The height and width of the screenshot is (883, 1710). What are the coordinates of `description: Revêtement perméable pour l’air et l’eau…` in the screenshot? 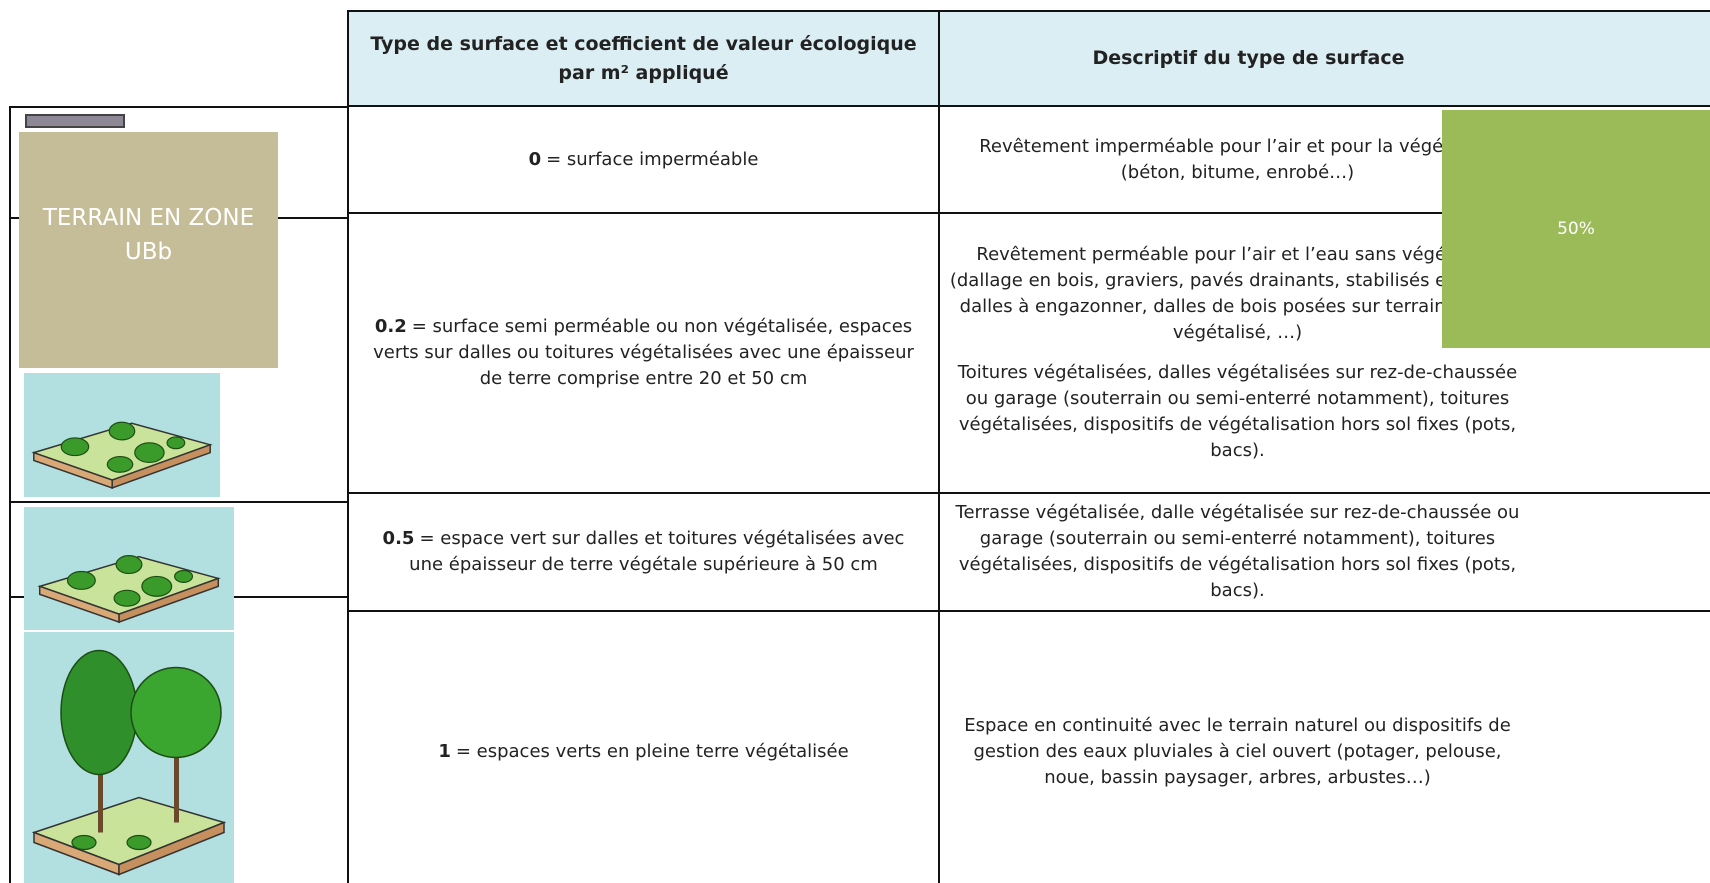 It's located at (1237, 293).